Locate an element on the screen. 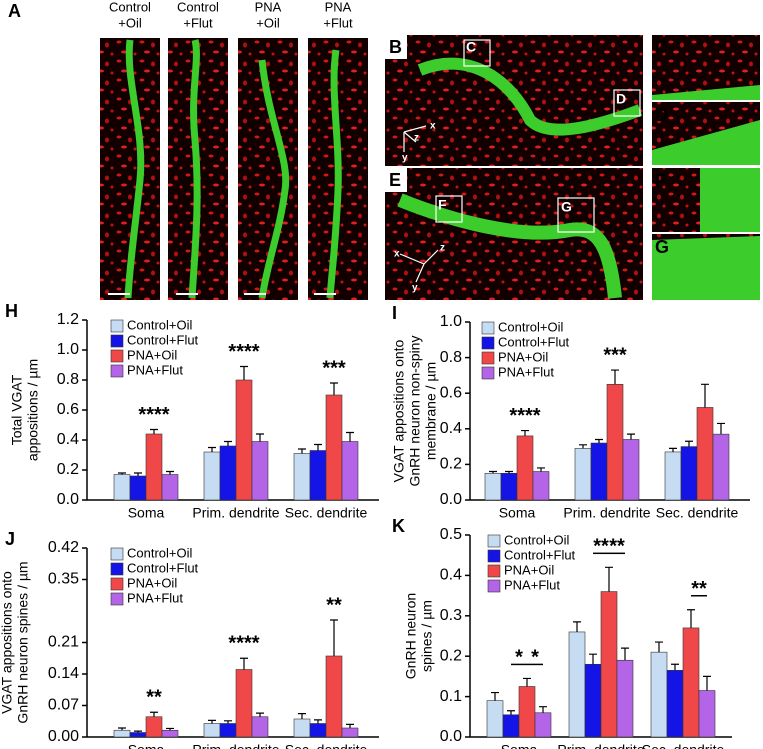 This screenshot has width=763, height=749. label-bg is located at coordinates (396, 47).